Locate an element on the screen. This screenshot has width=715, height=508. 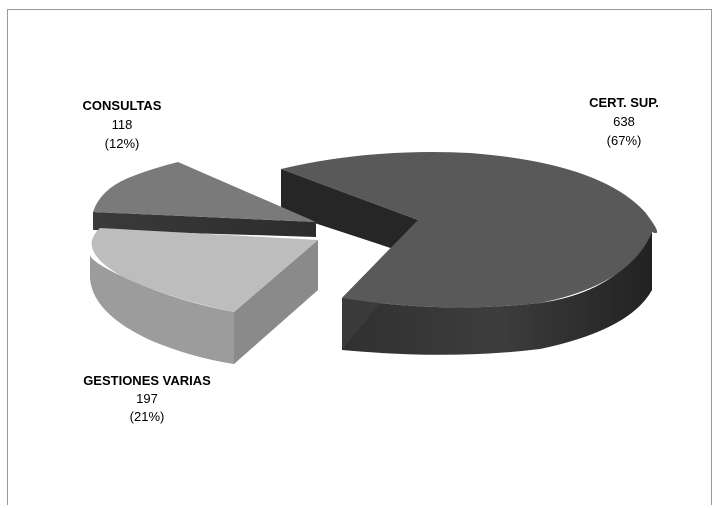
label-gestiones-value: 197 is located at coordinates (147, 398).